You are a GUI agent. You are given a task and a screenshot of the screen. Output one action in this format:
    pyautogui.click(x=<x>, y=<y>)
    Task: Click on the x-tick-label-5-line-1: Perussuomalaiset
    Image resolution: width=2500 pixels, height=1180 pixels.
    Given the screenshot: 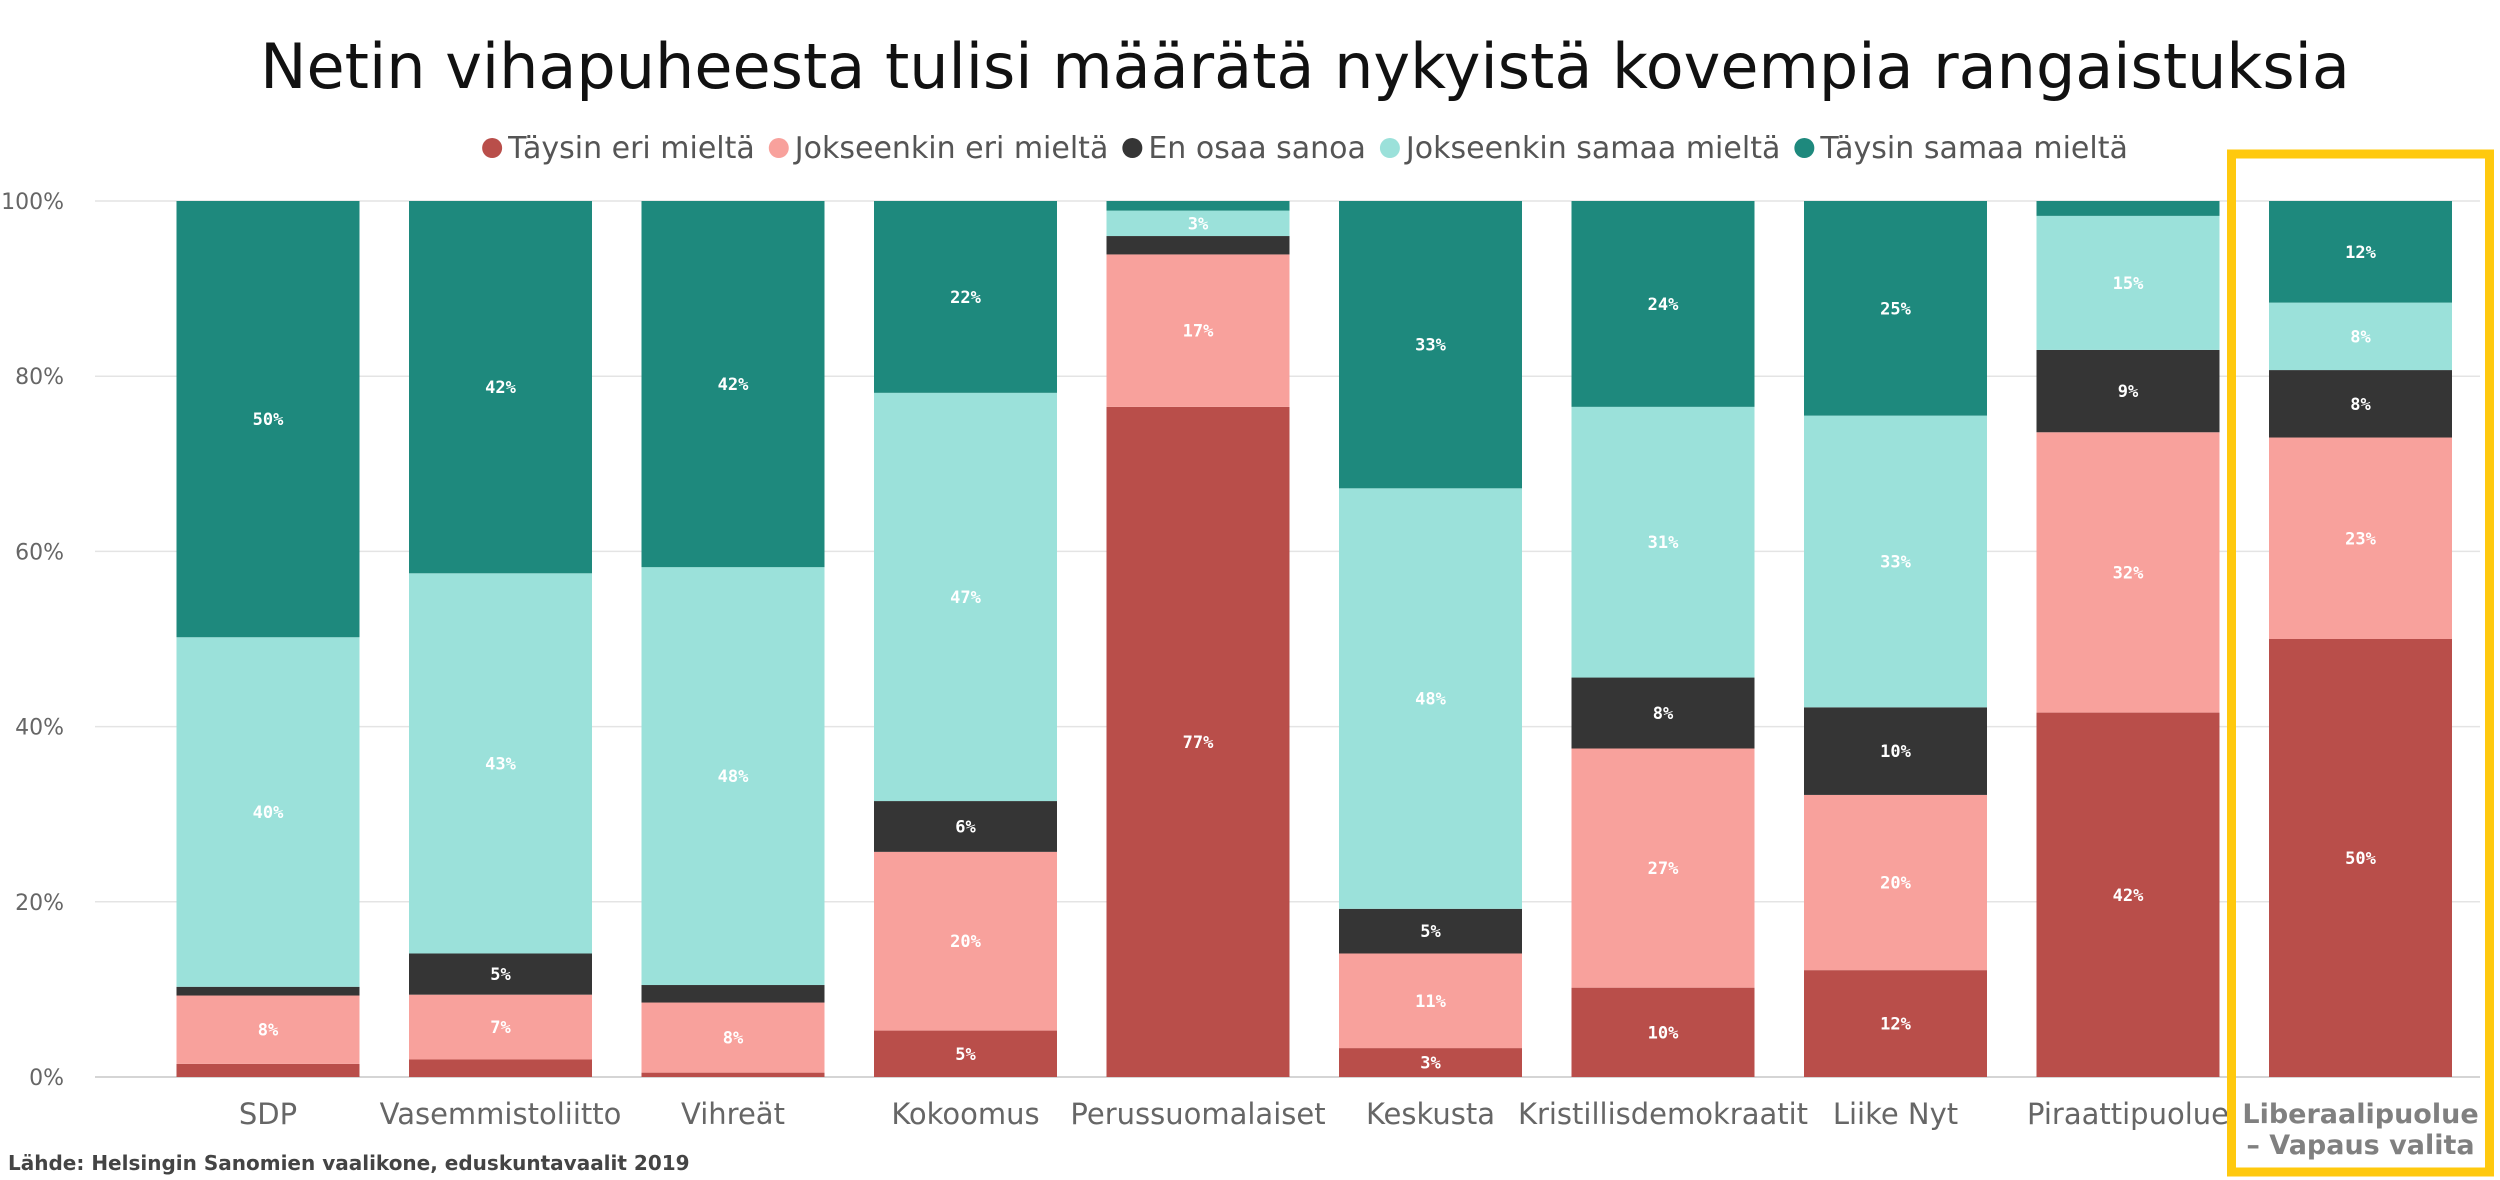 What is the action you would take?
    pyautogui.click(x=1197, y=1114)
    